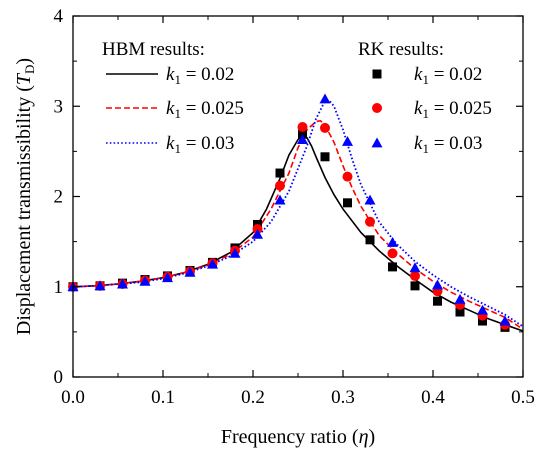  I want to click on legend-label-hbm-3: k1 = 0.03, so click(200, 144).